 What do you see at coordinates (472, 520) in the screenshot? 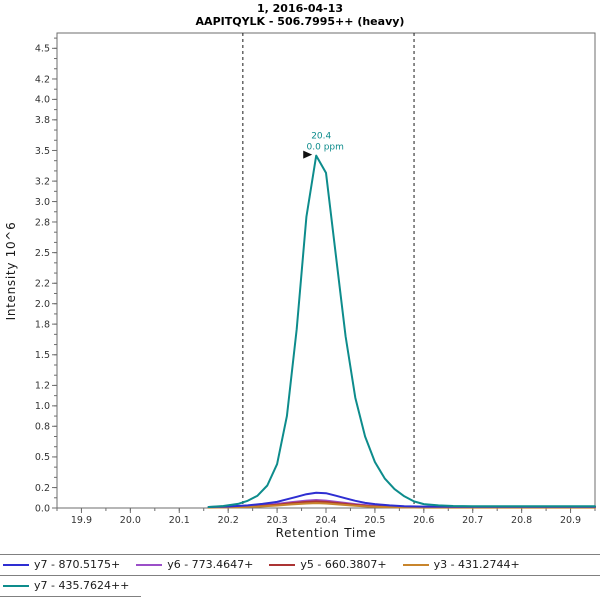
I see `x-tick-label: 20.7` at bounding box center [472, 520].